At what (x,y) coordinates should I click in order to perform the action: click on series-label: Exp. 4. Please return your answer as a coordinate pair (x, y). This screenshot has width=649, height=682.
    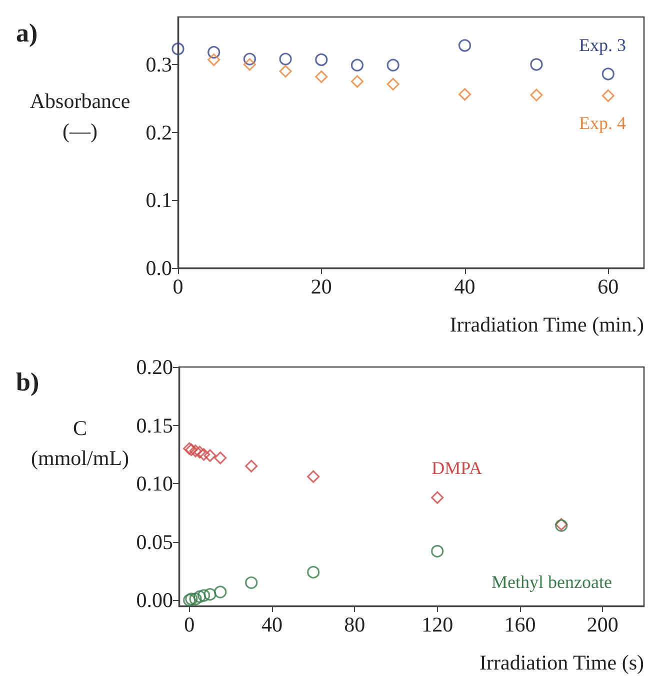
    Looking at the image, I should click on (602, 123).